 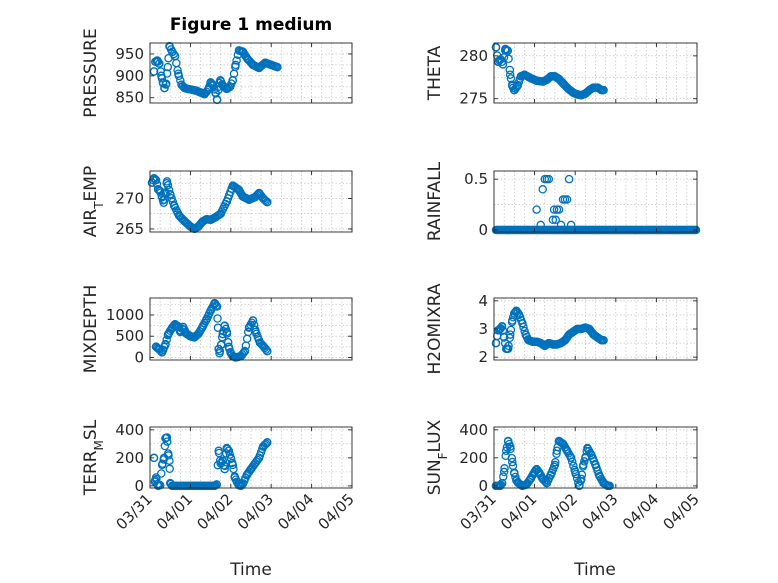 I want to click on series-theta, so click(x=549, y=71).